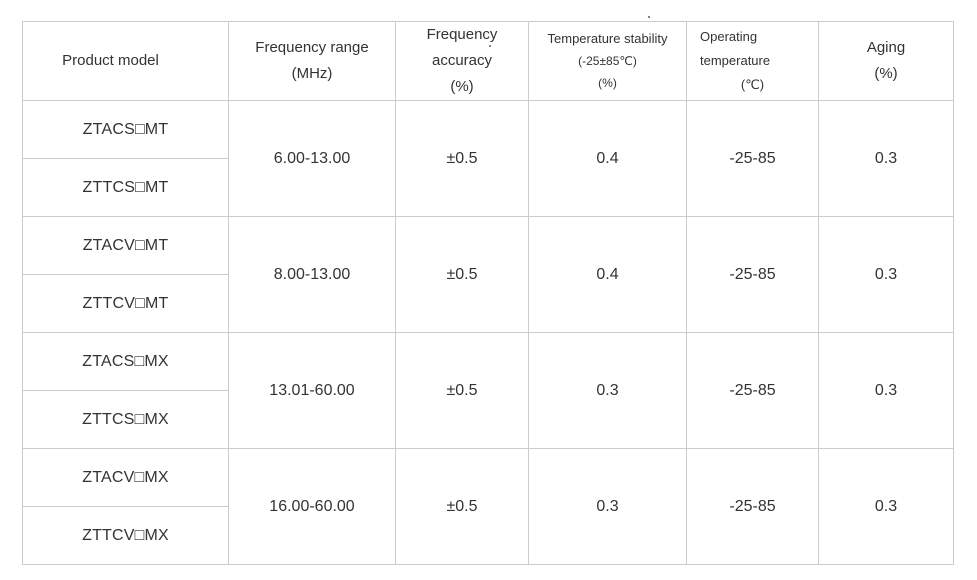  What do you see at coordinates (125, 419) in the screenshot?
I see `cell-product-model: ZTTCS□MX` at bounding box center [125, 419].